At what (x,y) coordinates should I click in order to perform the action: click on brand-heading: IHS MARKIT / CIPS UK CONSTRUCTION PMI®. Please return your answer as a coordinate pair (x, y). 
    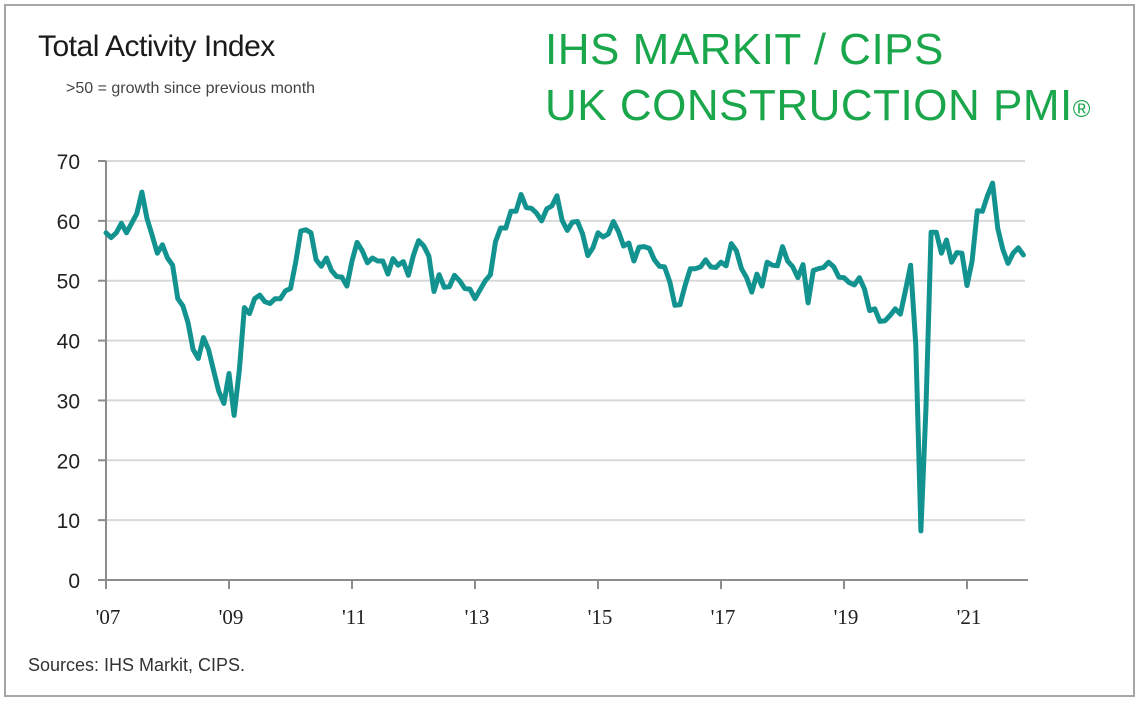
    Looking at the image, I should click on (818, 78).